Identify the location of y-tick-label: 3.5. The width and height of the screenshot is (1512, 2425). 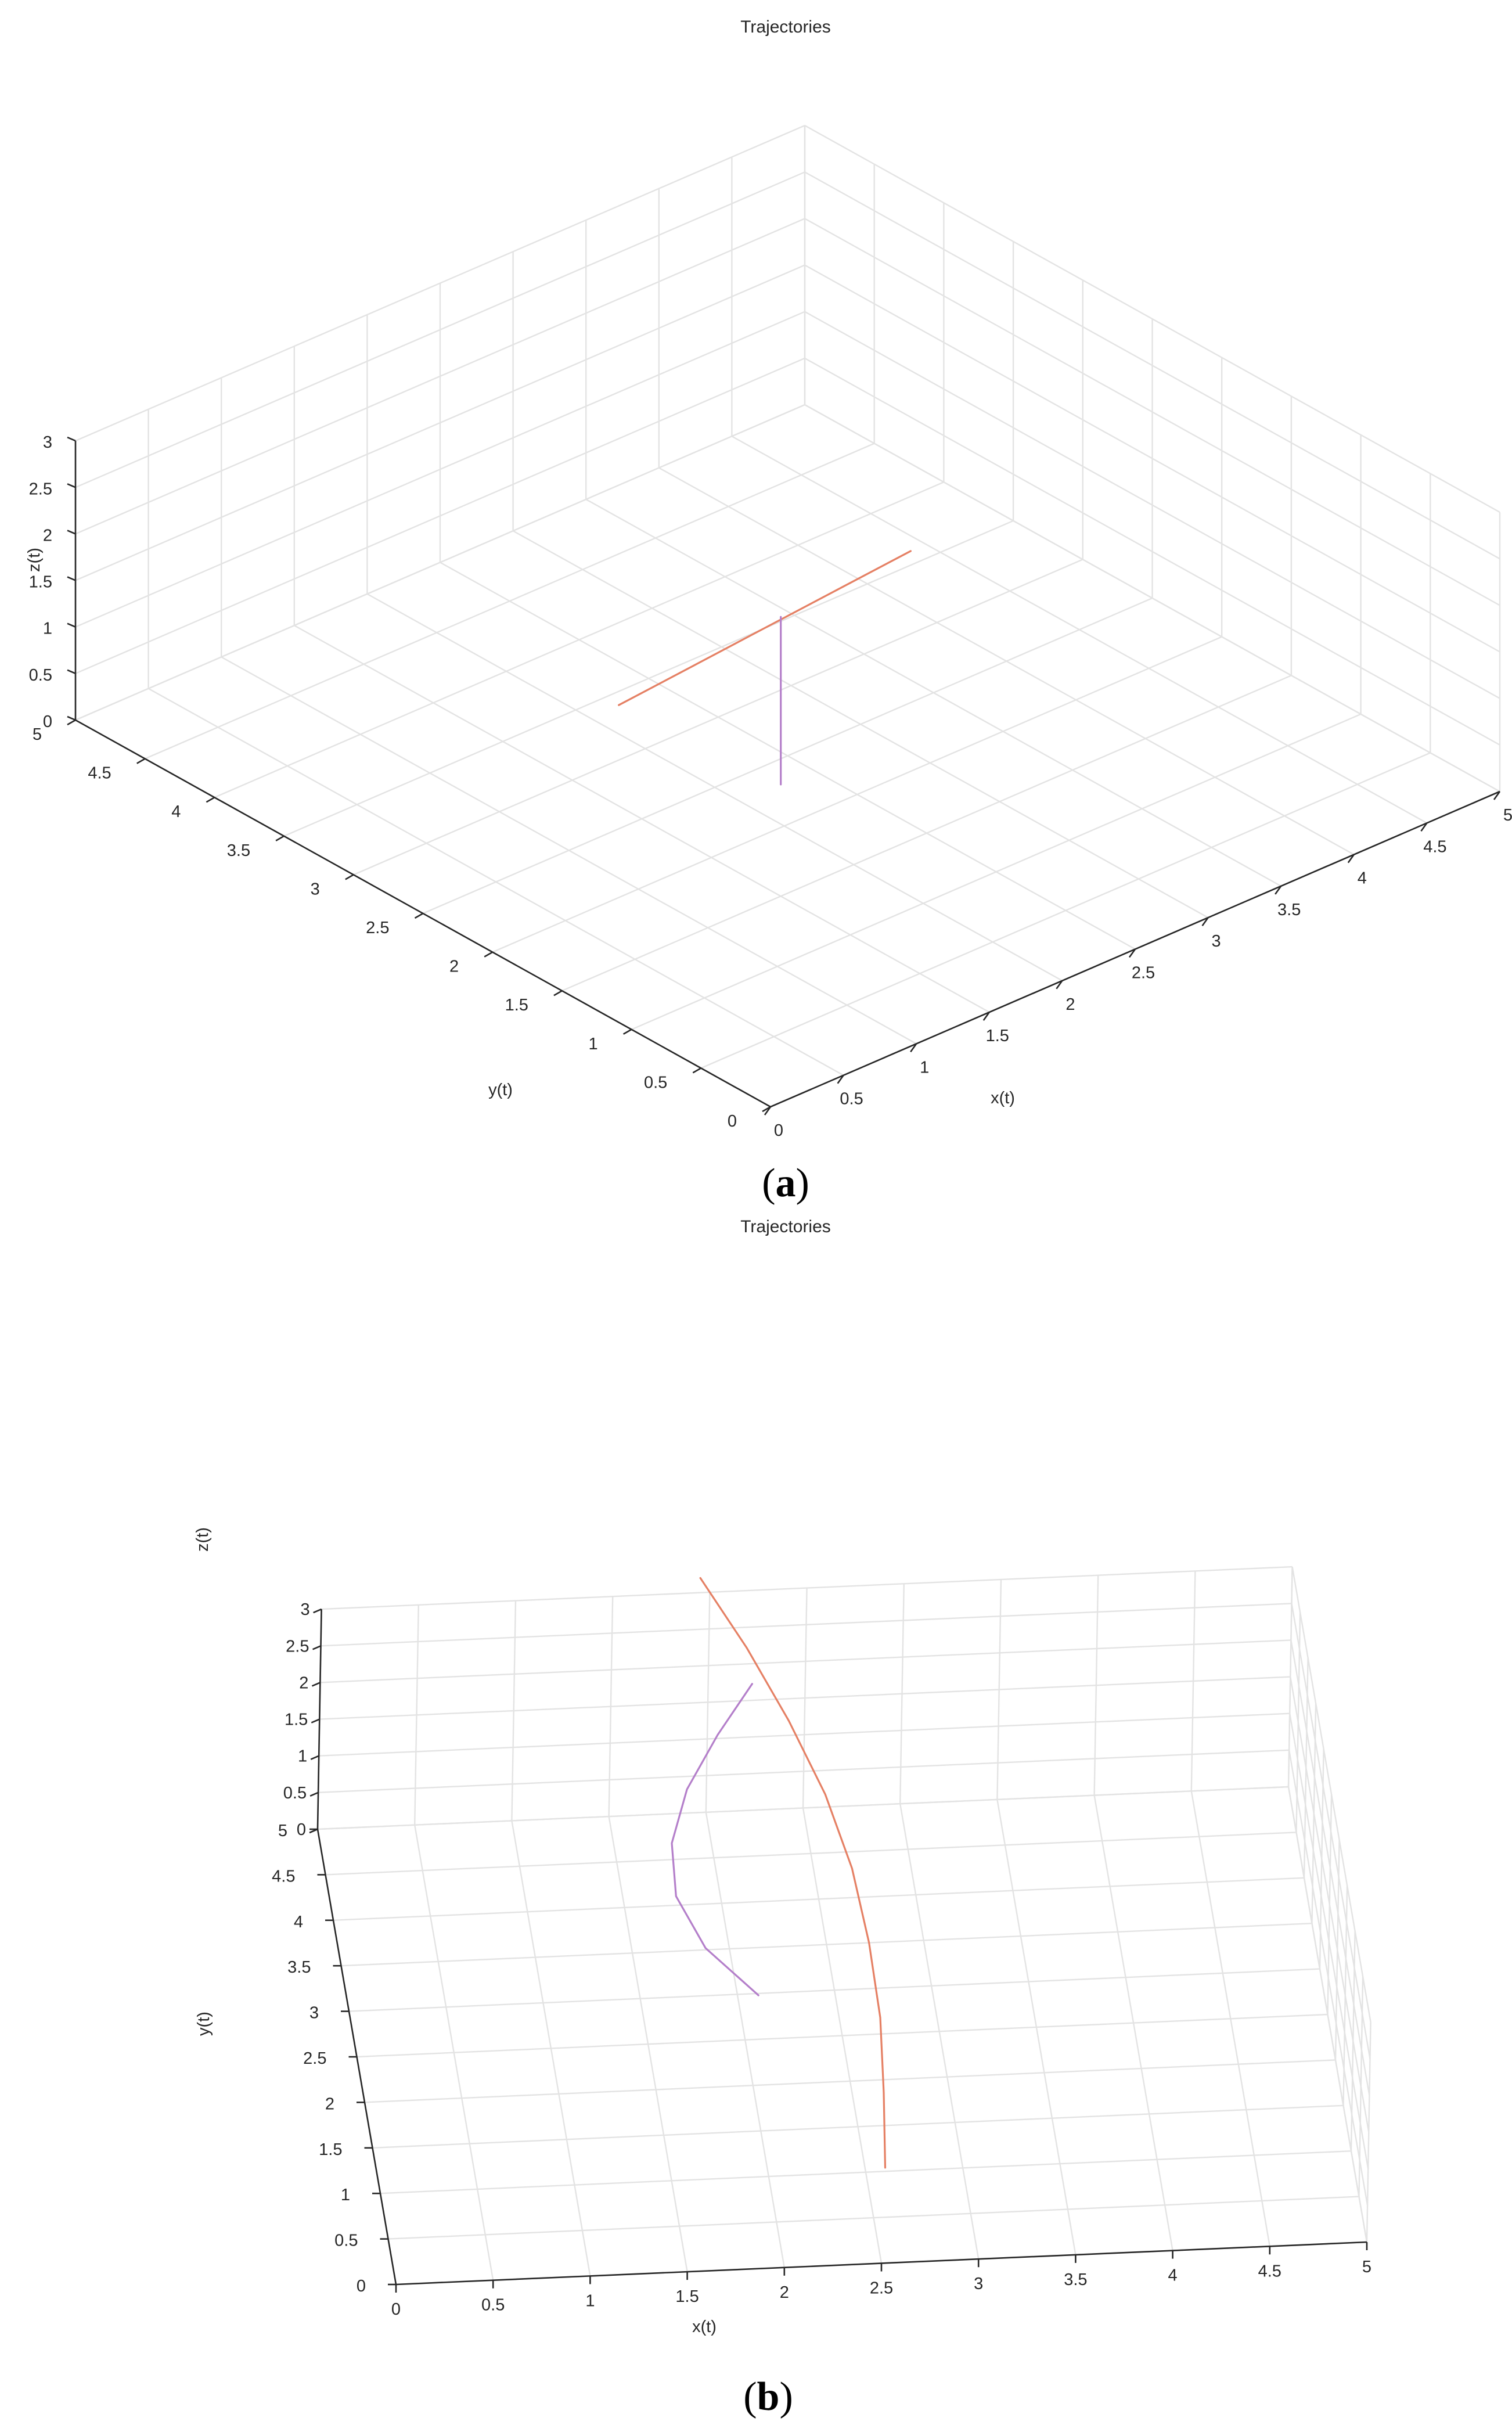
(299, 1967).